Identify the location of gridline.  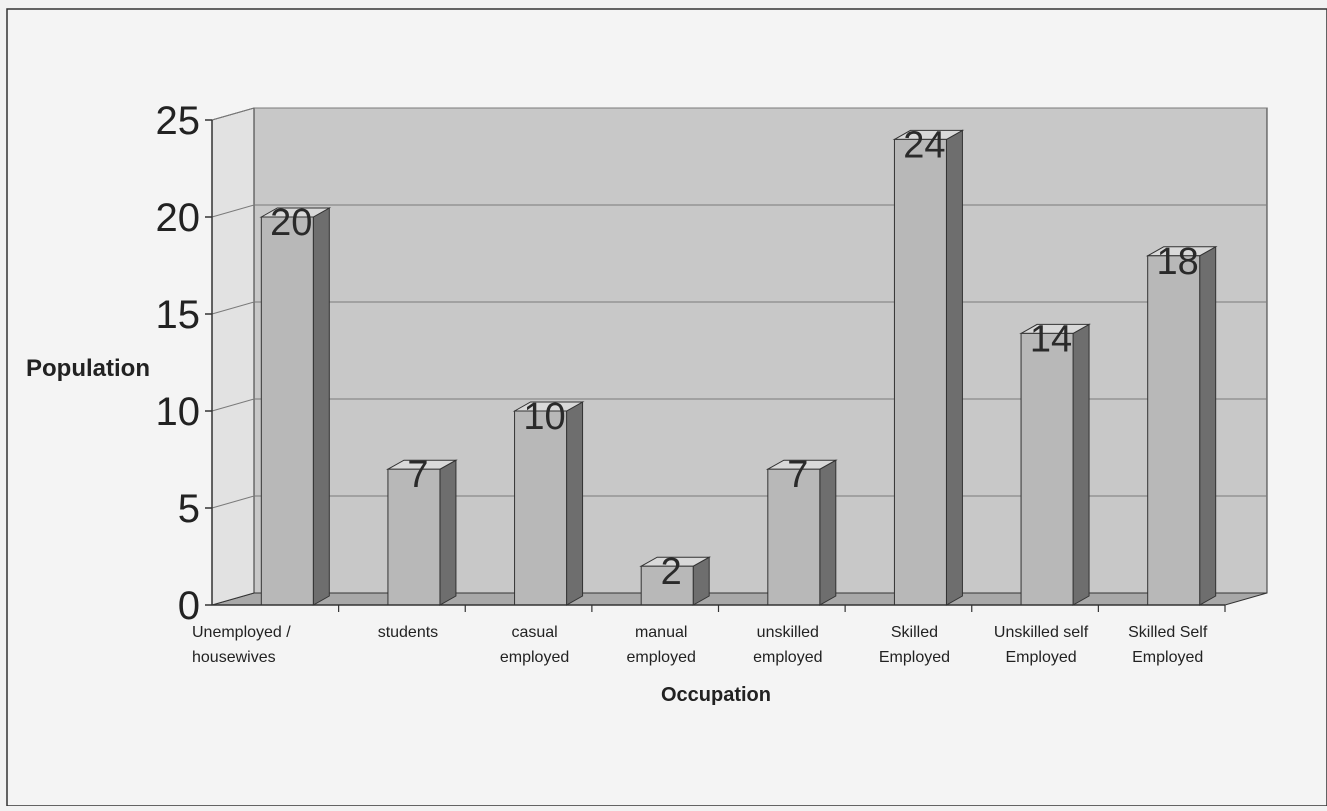
(739, 114).